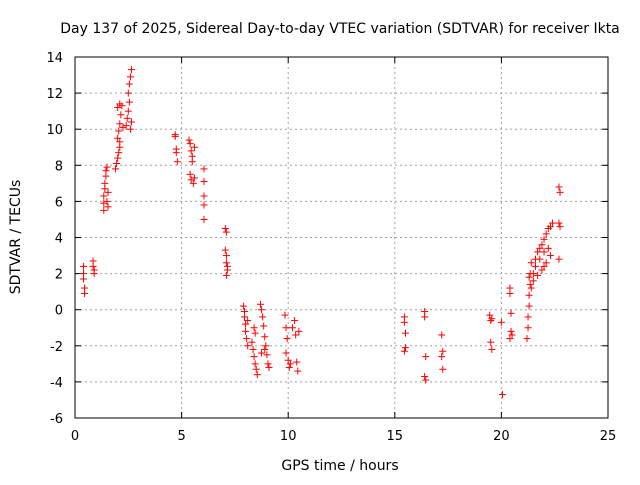  What do you see at coordinates (59, 275) in the screenshot?
I see `y-tick-label: 2` at bounding box center [59, 275].